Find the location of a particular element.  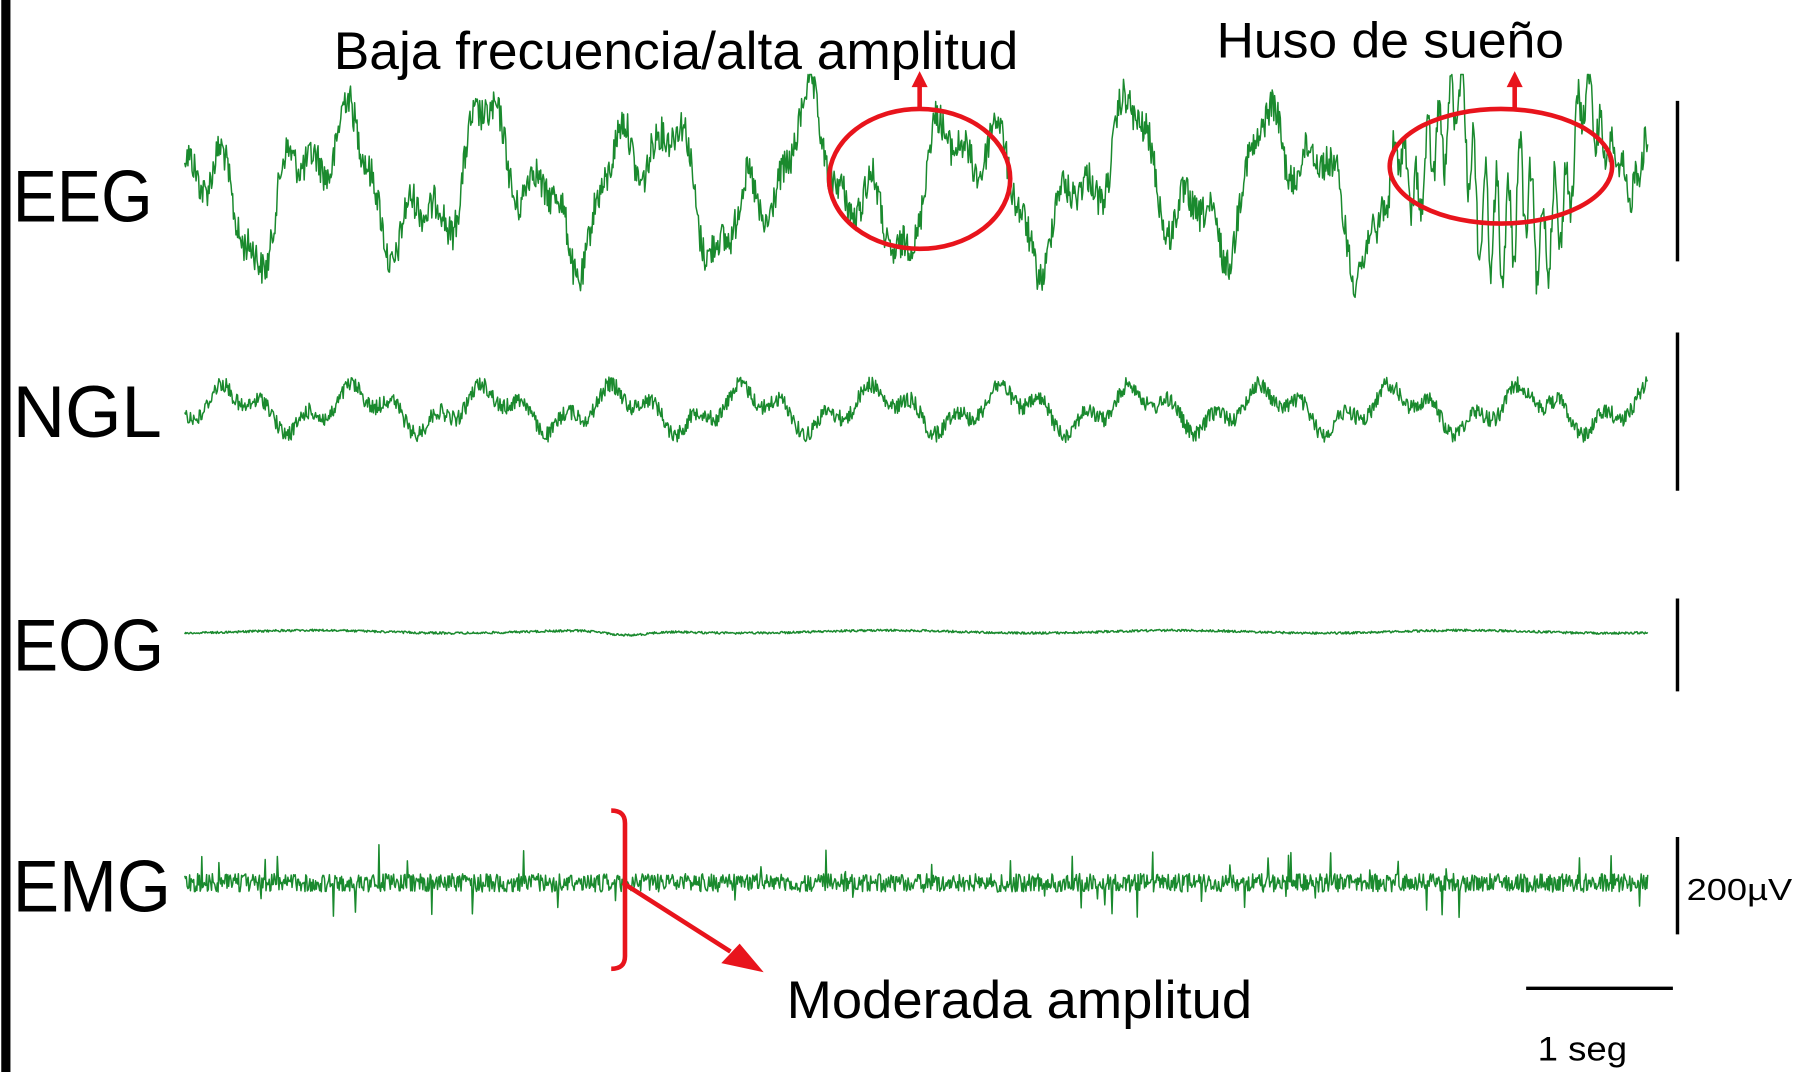

highlight-ellipse is located at coordinates (1501, 166).